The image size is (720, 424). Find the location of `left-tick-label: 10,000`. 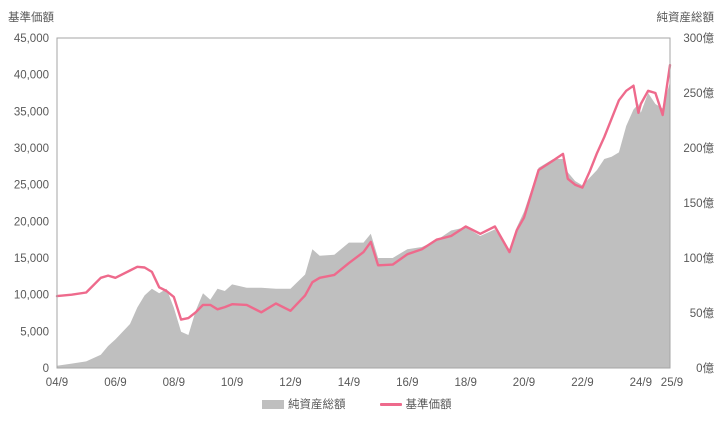

left-tick-label: 10,000 is located at coordinates (31, 296).